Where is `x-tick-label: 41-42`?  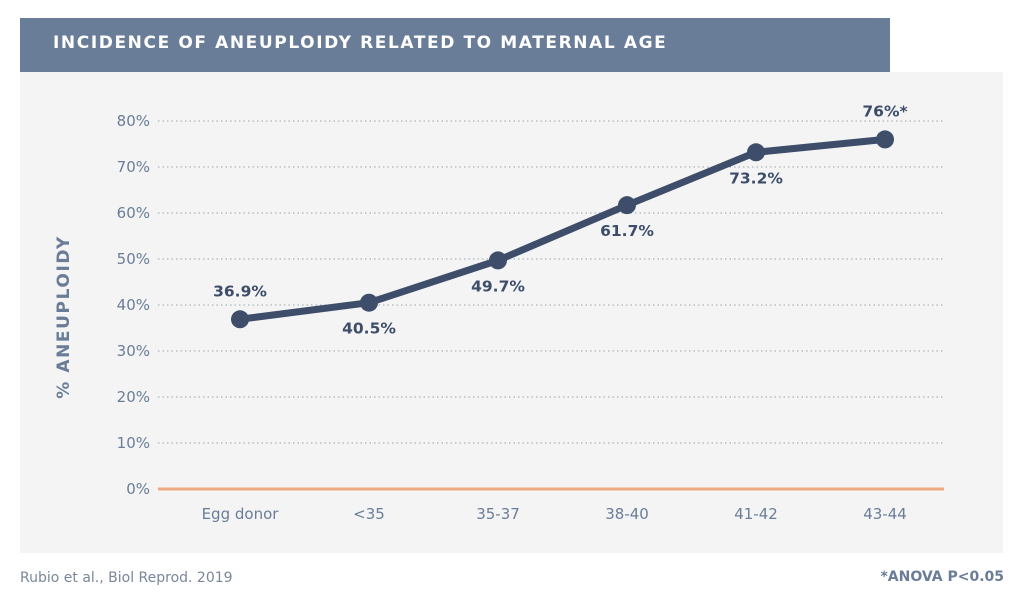
x-tick-label: 41-42 is located at coordinates (756, 514).